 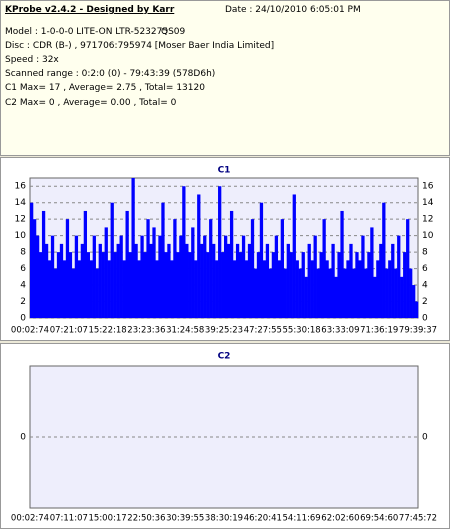 What do you see at coordinates (69, 331) in the screenshot?
I see `x-tick-label: 07:21:07` at bounding box center [69, 331].